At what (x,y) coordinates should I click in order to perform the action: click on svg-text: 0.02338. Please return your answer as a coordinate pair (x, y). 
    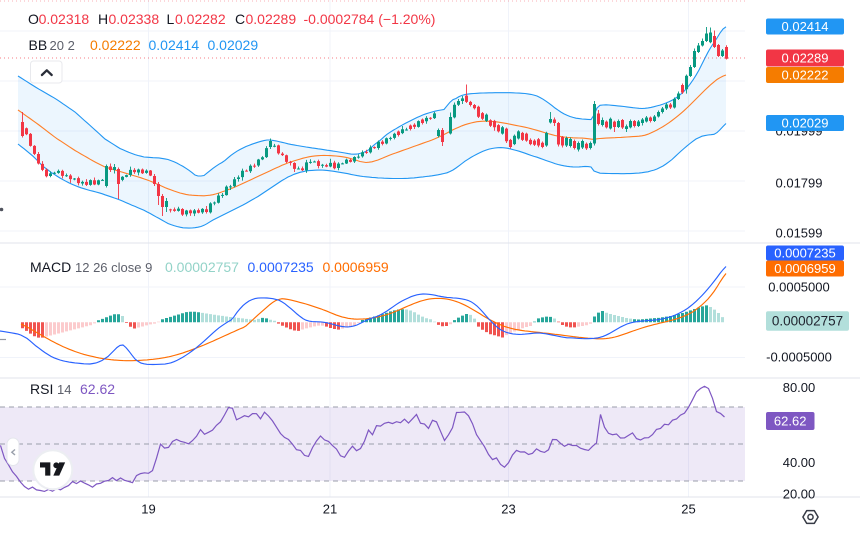
    Looking at the image, I should click on (134, 19).